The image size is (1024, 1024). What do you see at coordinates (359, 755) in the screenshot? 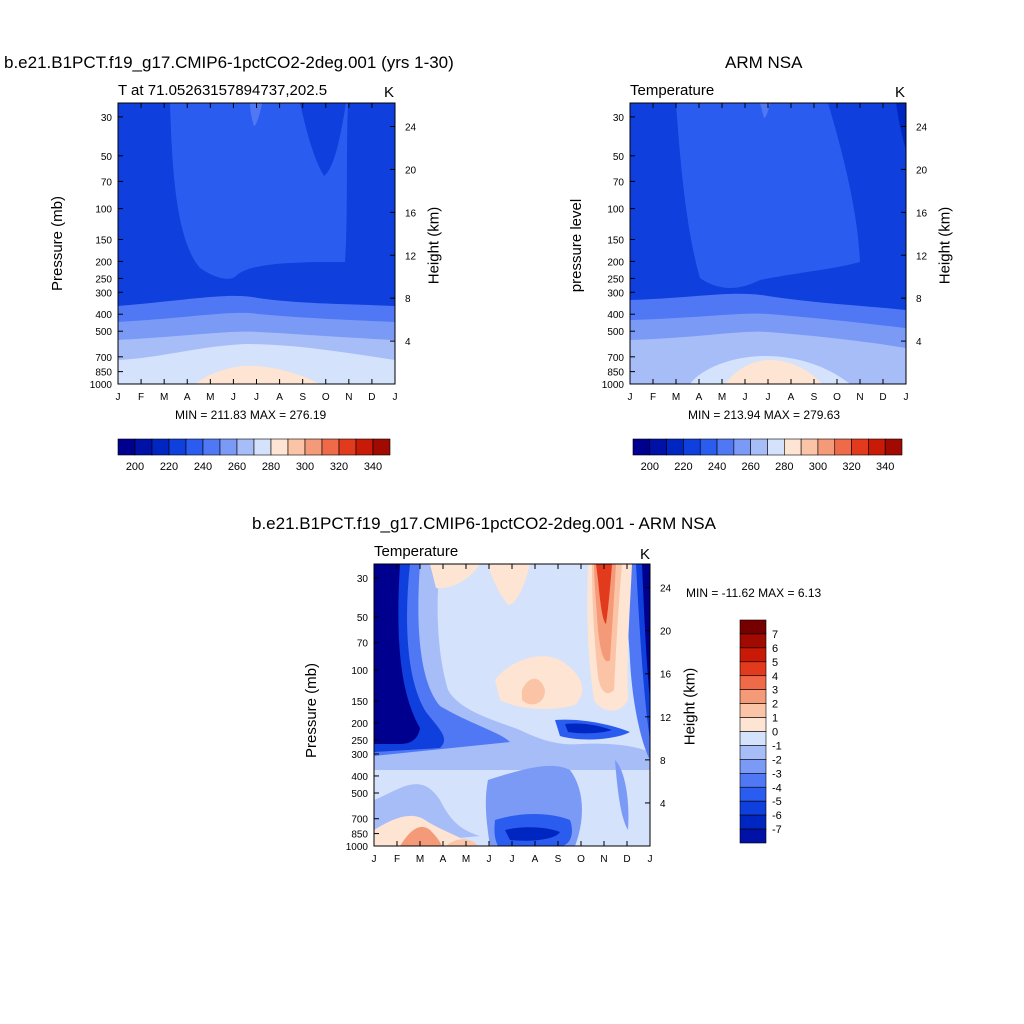
I see `y-tick-label: 300` at bounding box center [359, 755].